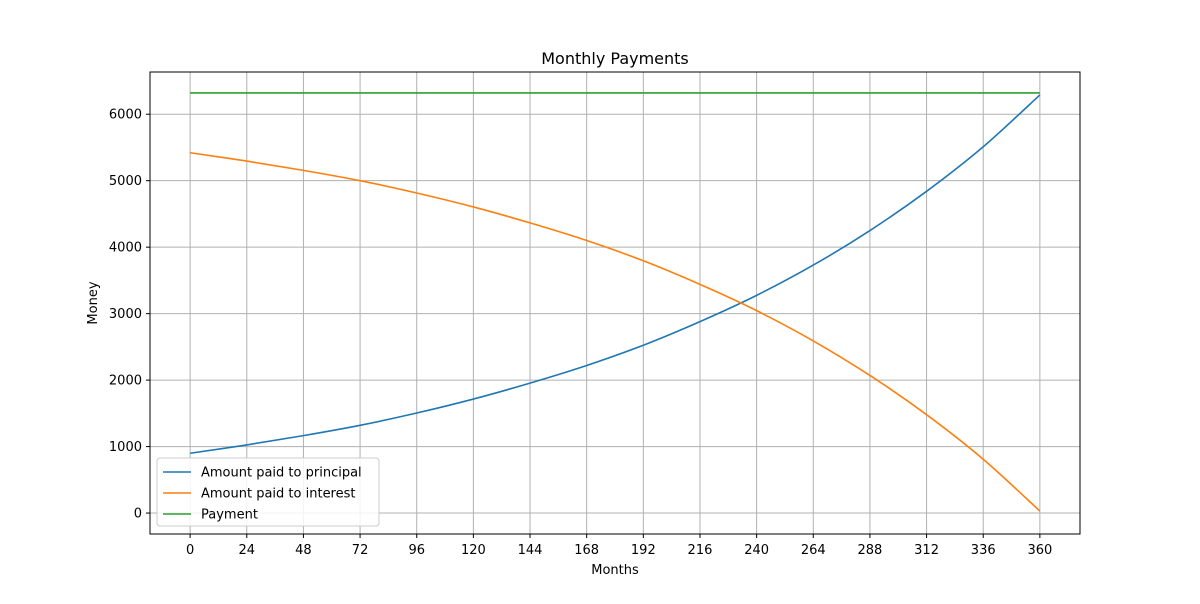  I want to click on x-axis-label: Months, so click(615, 570).